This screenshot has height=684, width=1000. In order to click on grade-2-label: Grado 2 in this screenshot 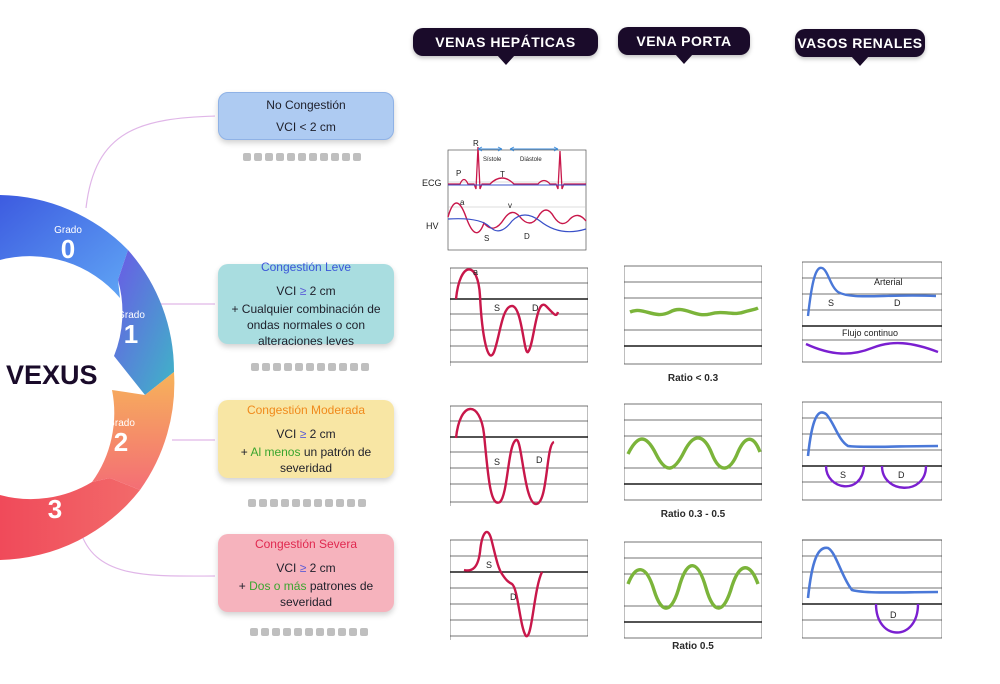, I will do `click(121, 436)`.